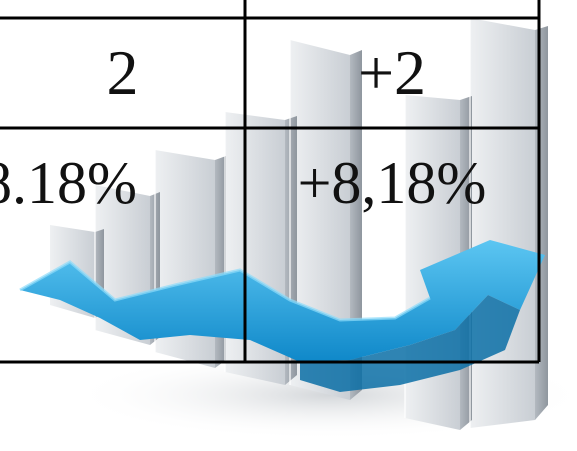  Describe the element at coordinates (122, 72) in the screenshot. I see `table-cell-row1-col1: 2` at that location.